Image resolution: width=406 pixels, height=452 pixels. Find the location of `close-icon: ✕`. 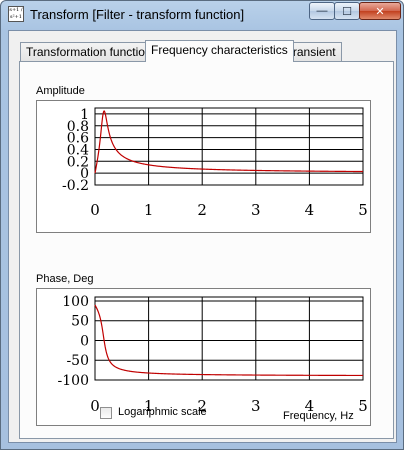

close-icon: ✕ is located at coordinates (380, 11).